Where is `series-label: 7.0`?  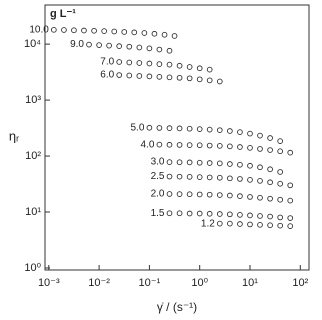 series-label: 7.0 is located at coordinates (107, 62).